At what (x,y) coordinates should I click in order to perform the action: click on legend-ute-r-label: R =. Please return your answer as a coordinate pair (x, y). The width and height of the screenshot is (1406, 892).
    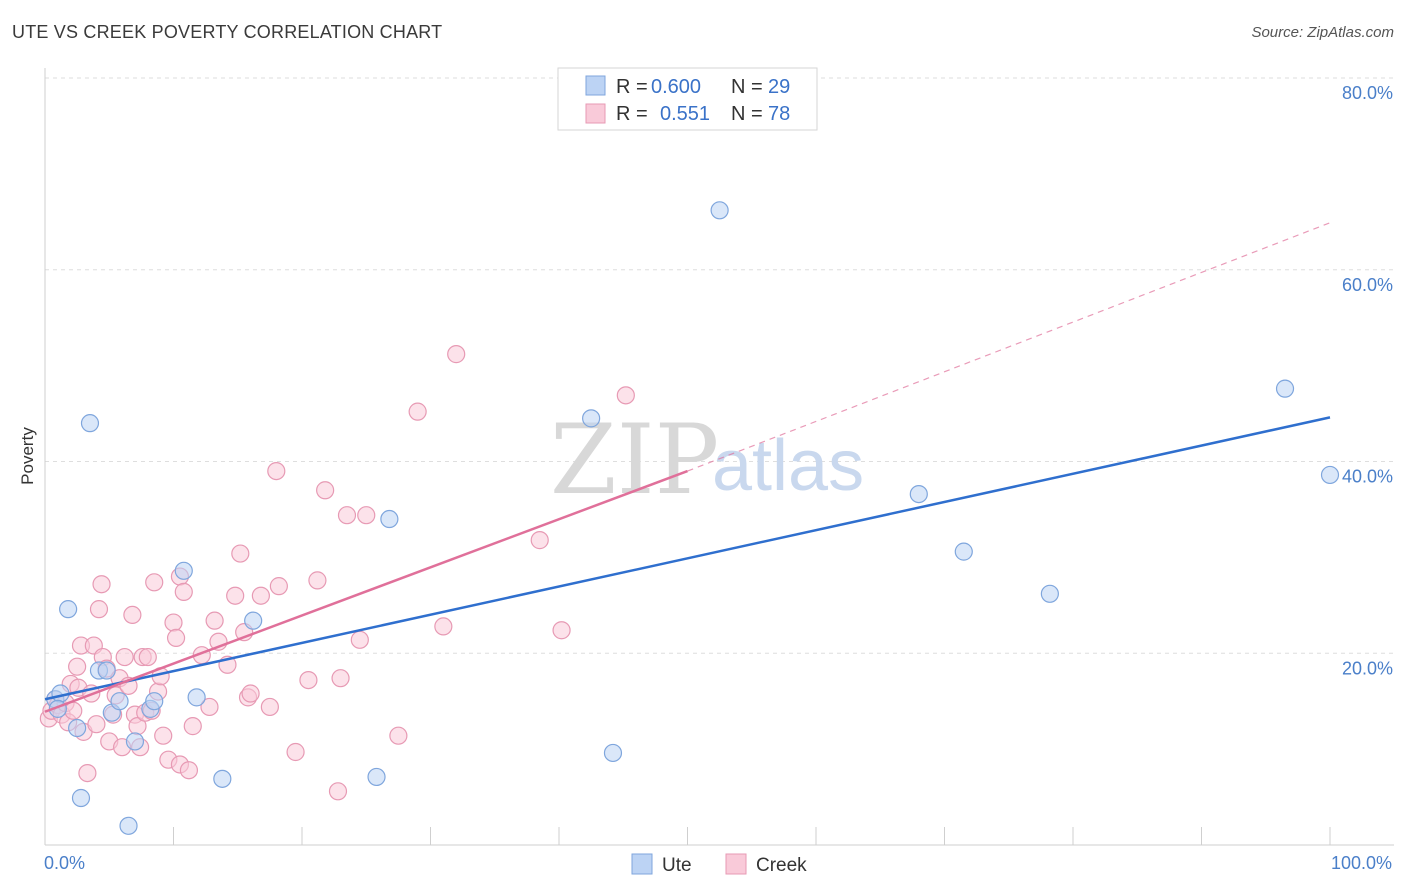
    Looking at the image, I should click on (632, 87).